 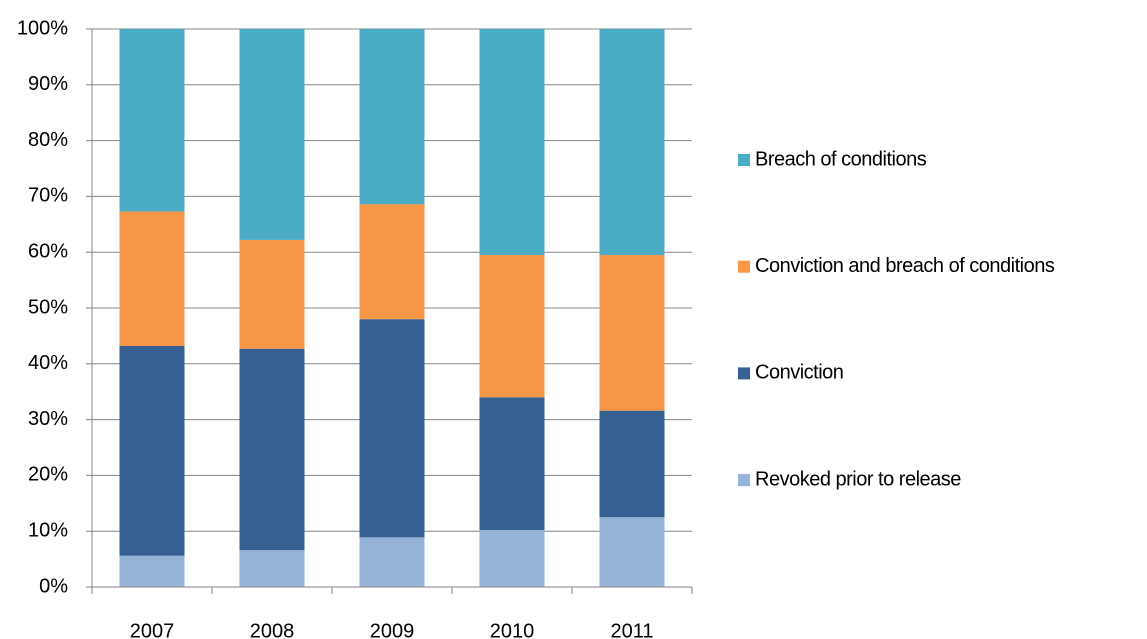 I want to click on y-tick-label: 40%, so click(x=48, y=363).